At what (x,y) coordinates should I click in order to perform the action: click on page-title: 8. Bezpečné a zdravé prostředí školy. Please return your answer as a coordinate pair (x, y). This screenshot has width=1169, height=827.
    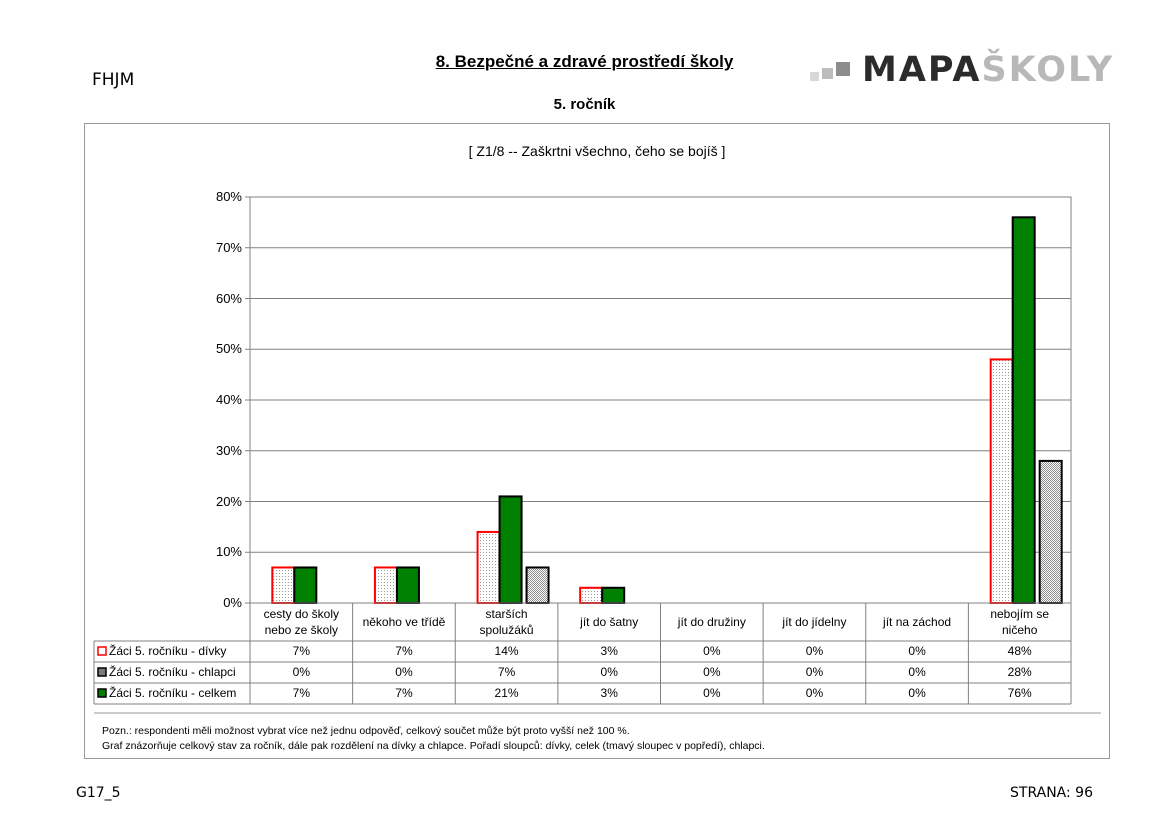
    Looking at the image, I should click on (584, 61).